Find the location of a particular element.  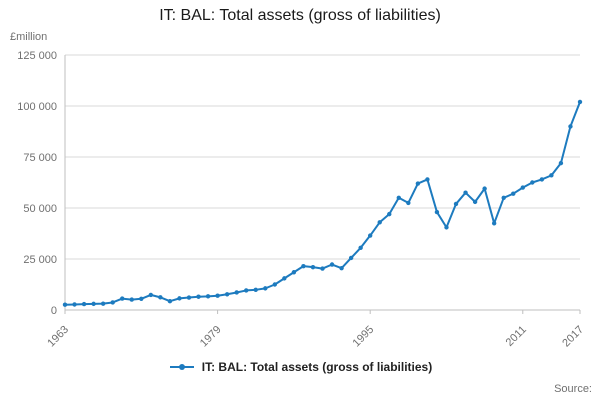

y-tick-label: 25 000 is located at coordinates (40, 260).